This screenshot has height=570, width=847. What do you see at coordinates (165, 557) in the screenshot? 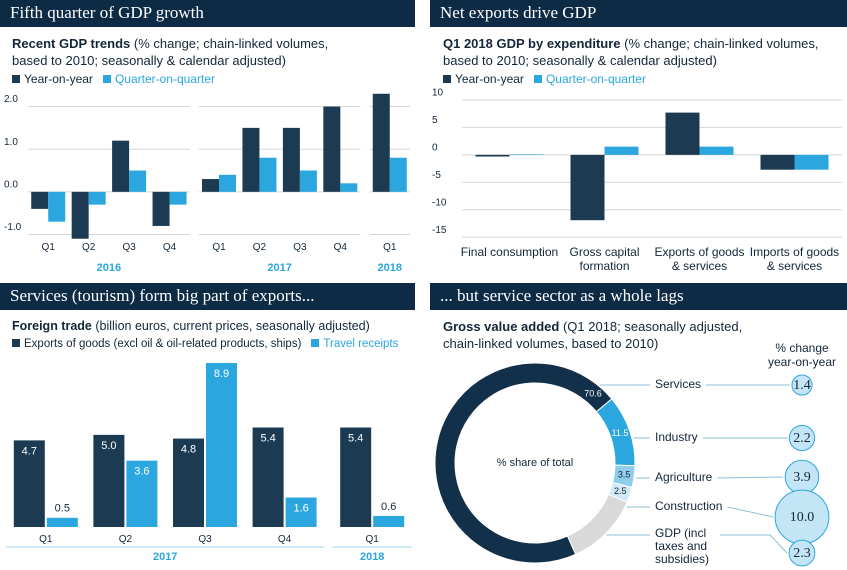
I see `group-label: 2017` at bounding box center [165, 557].